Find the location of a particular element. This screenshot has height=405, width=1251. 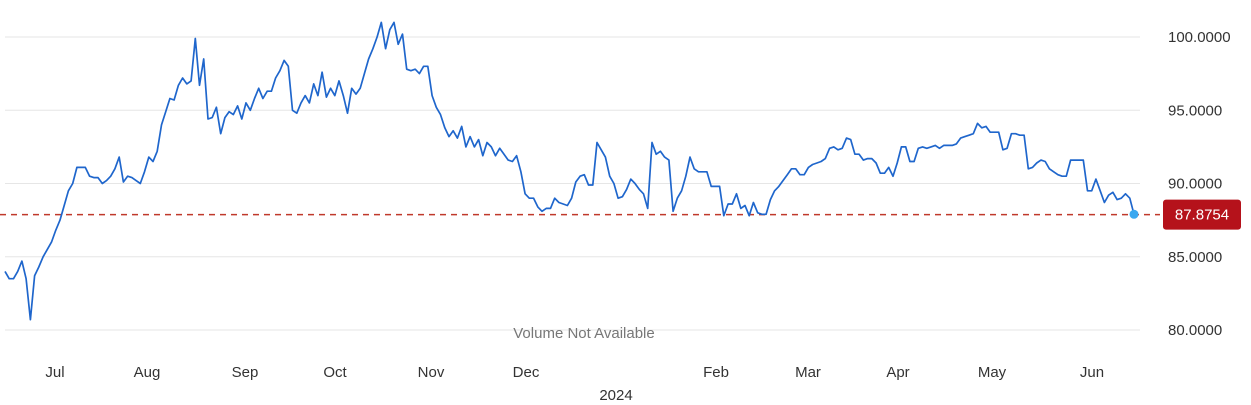

y-tick-label: 95.0000 is located at coordinates (1195, 110).